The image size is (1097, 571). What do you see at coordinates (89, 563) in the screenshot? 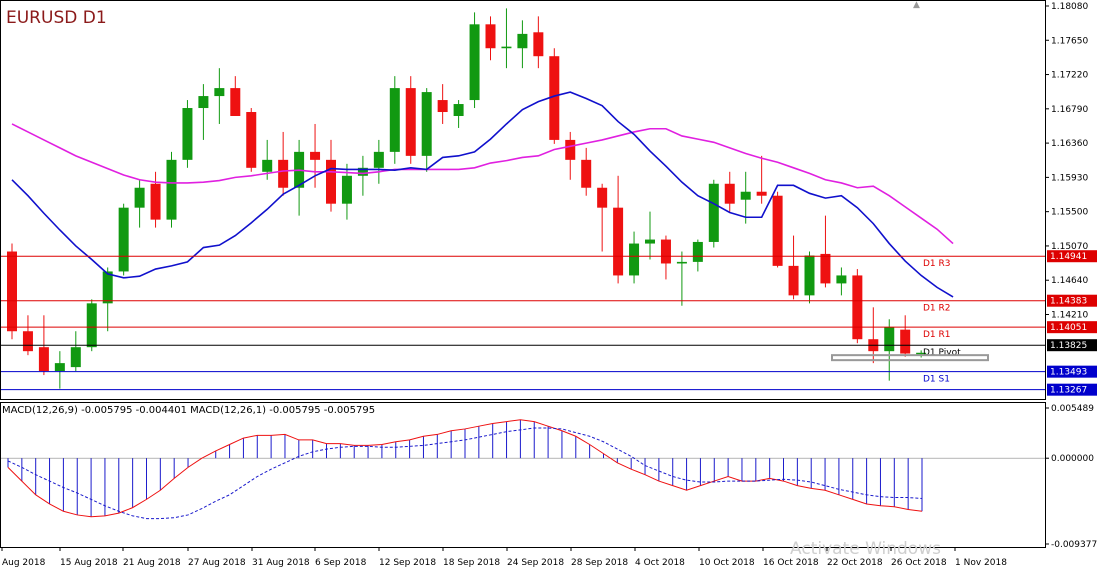
I see `x-tick-label: 15 Aug 2018` at bounding box center [89, 563].